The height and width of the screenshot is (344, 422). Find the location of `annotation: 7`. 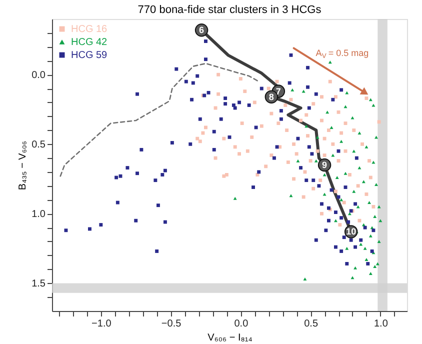

annotation: 7 is located at coordinates (278, 91).